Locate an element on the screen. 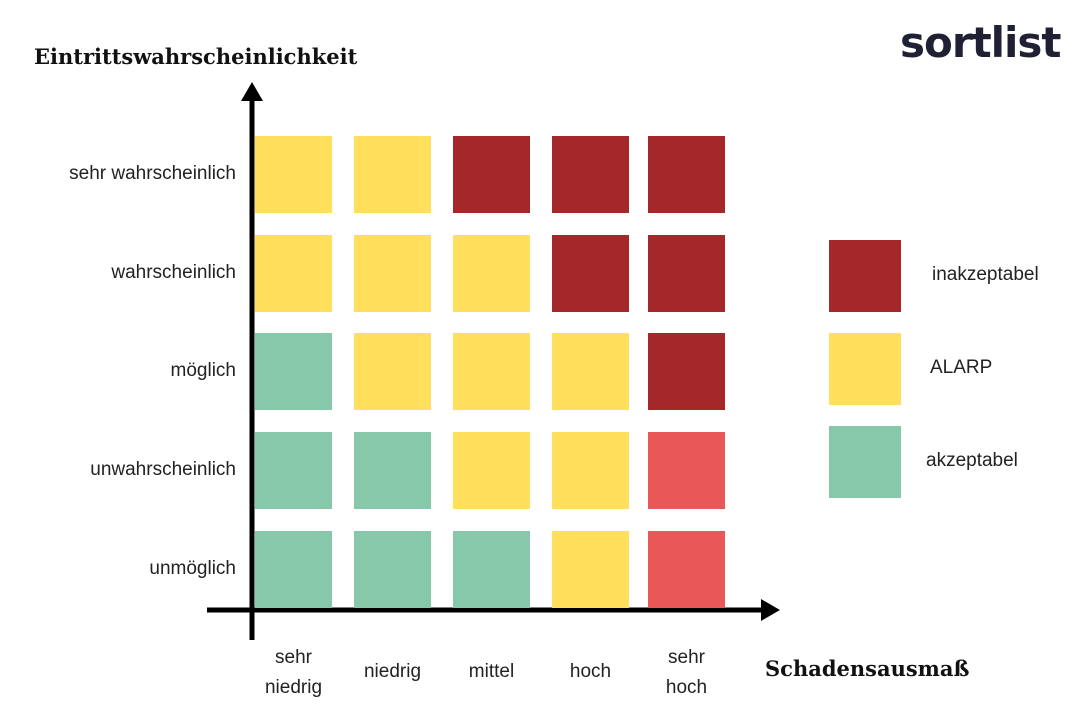 This screenshot has height=720, width=1080. row-label: unwahrscheinlich is located at coordinates (163, 469).